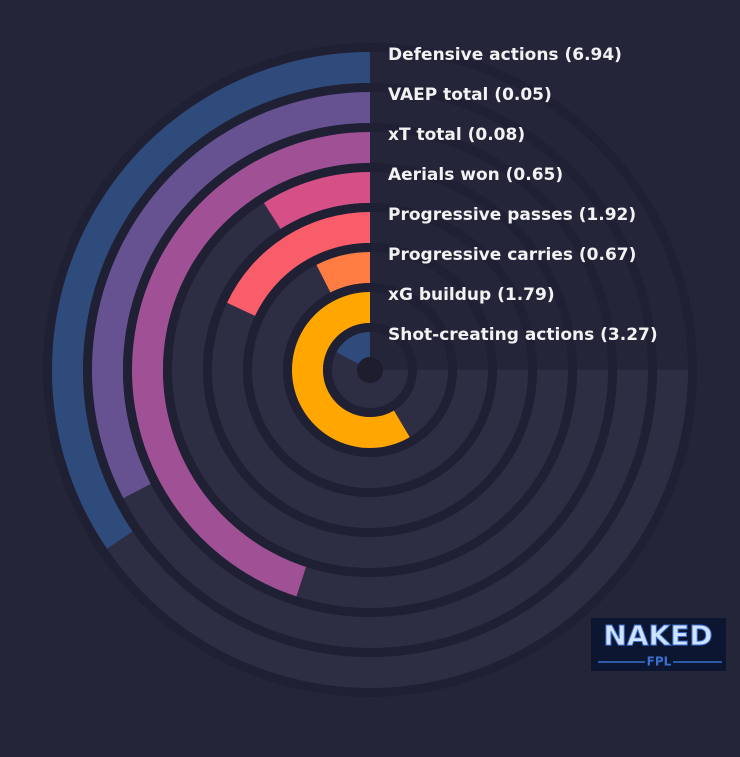 The height and width of the screenshot is (757, 740). I want to click on center-dot, so click(370, 370).